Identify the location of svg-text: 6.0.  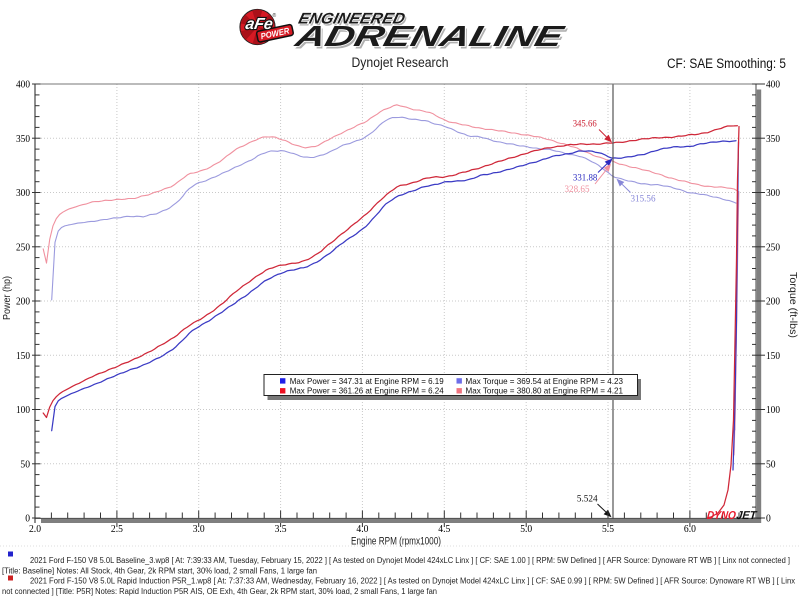
(690, 529).